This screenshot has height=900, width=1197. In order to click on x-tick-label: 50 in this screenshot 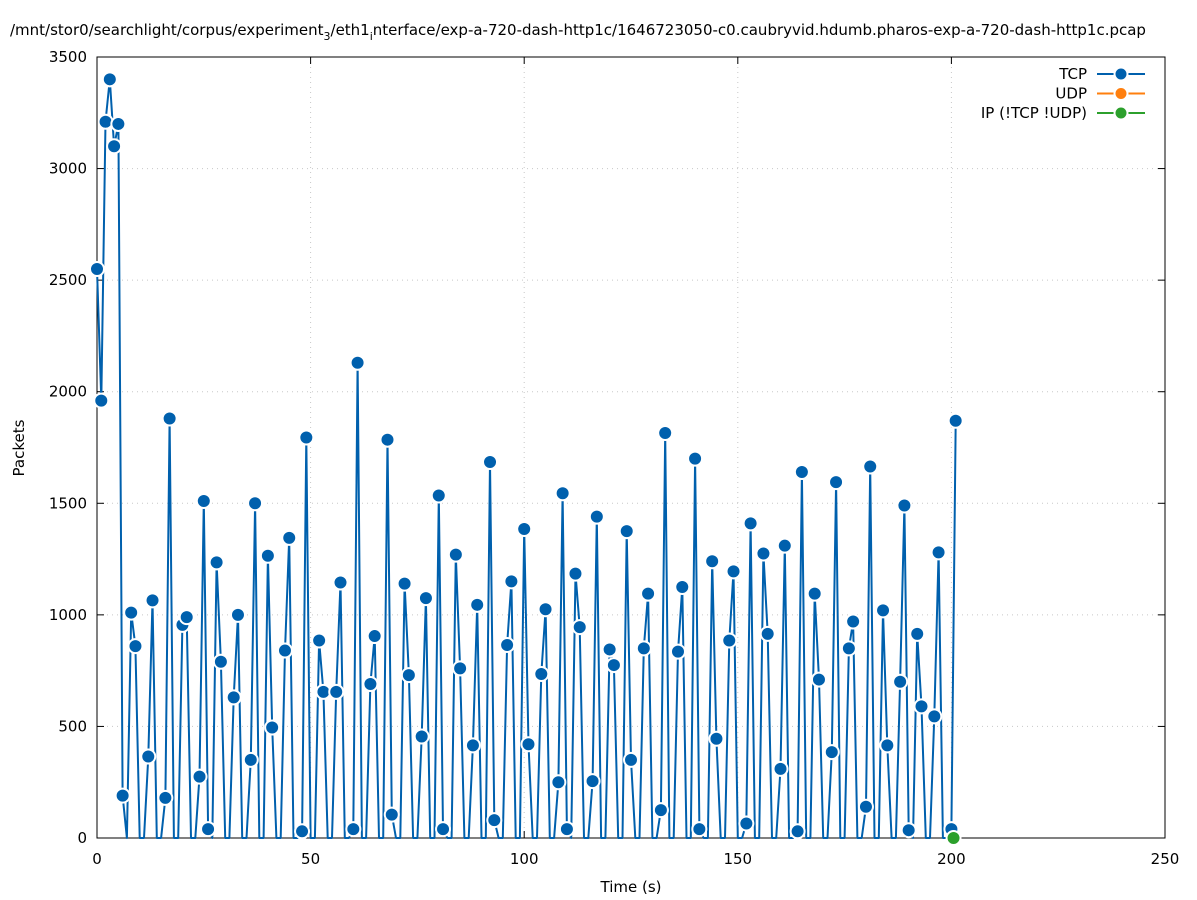, I will do `click(310, 859)`.